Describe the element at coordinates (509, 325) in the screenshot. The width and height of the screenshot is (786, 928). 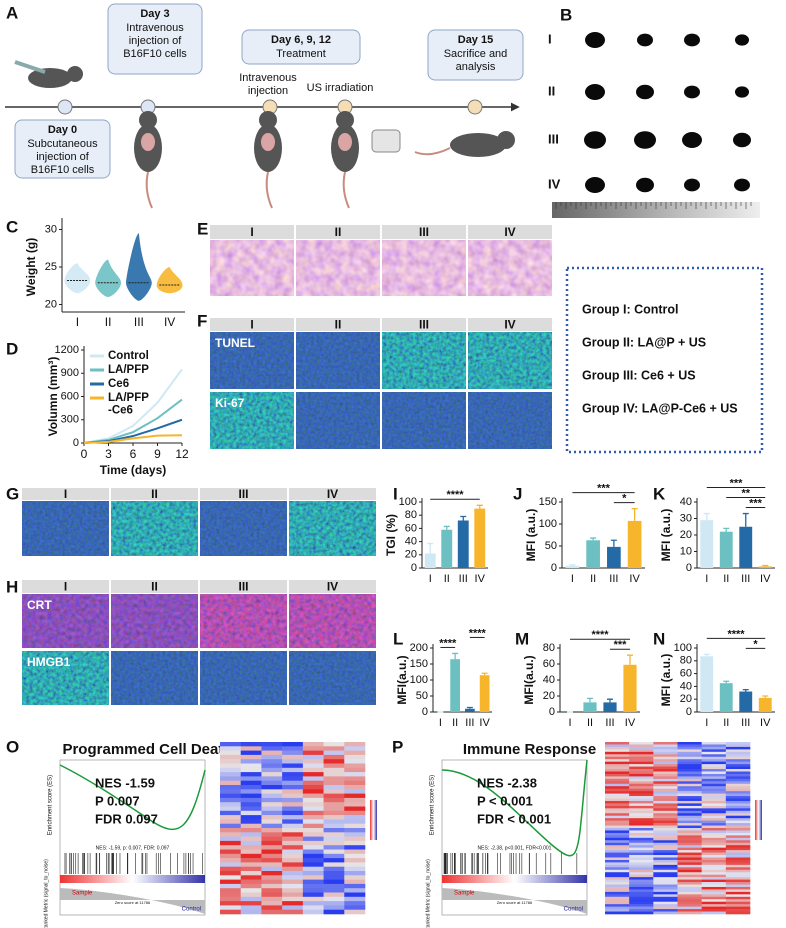
I see `column-label: IV` at that location.